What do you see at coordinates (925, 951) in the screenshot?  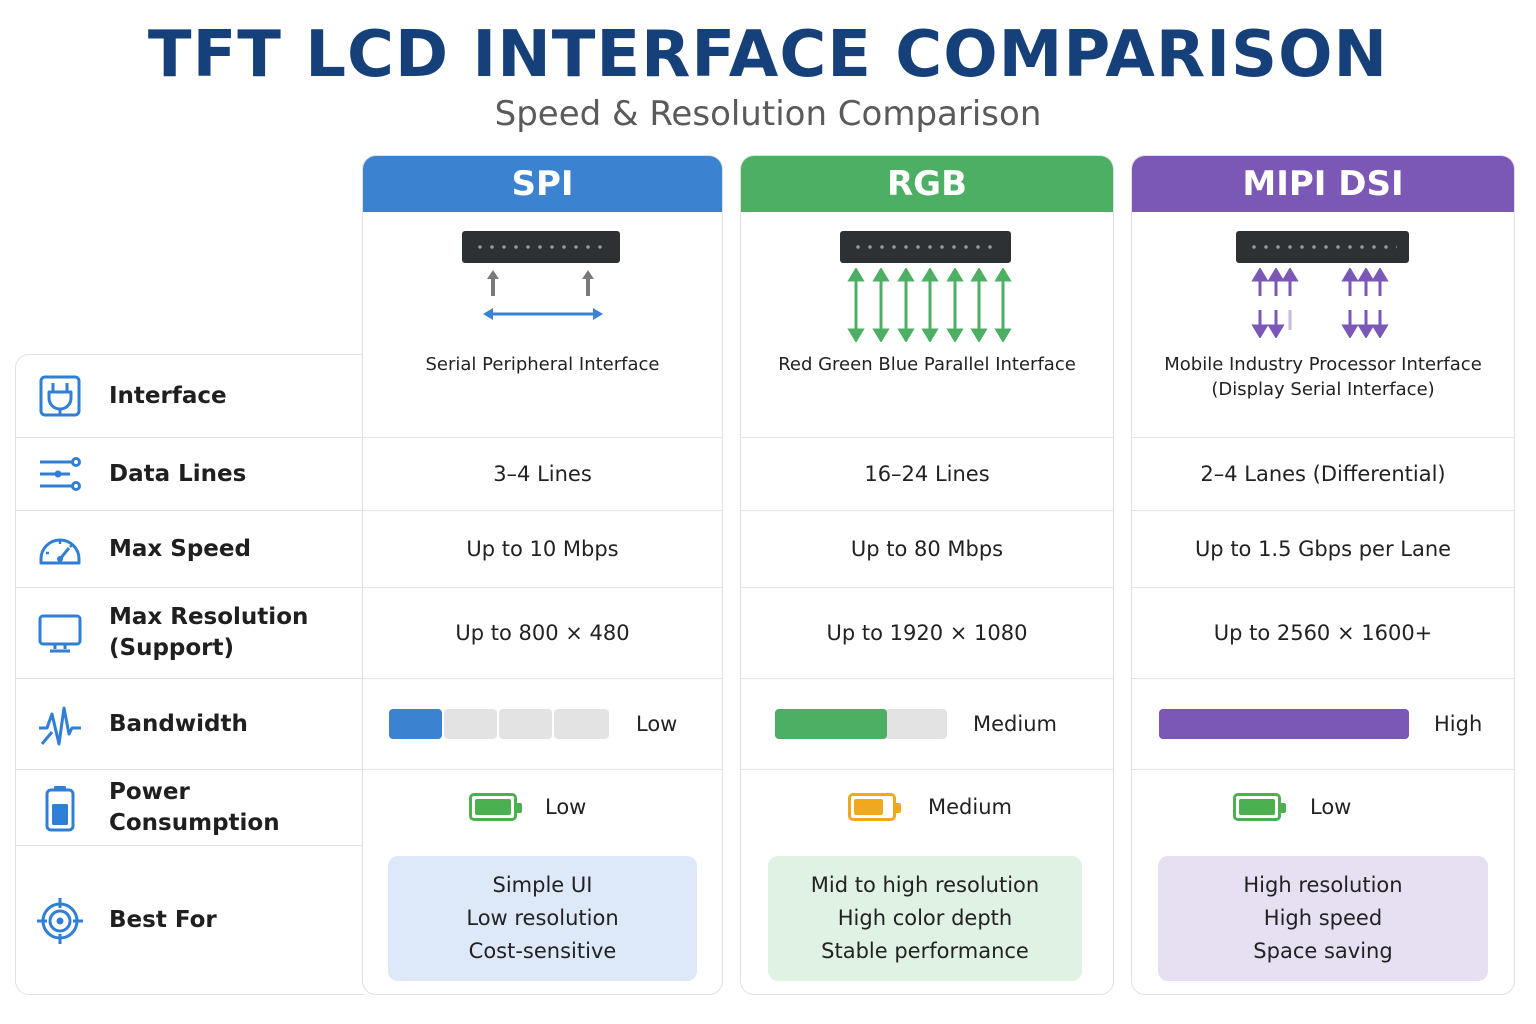 I see `best-for-item: Stable performance` at bounding box center [925, 951].